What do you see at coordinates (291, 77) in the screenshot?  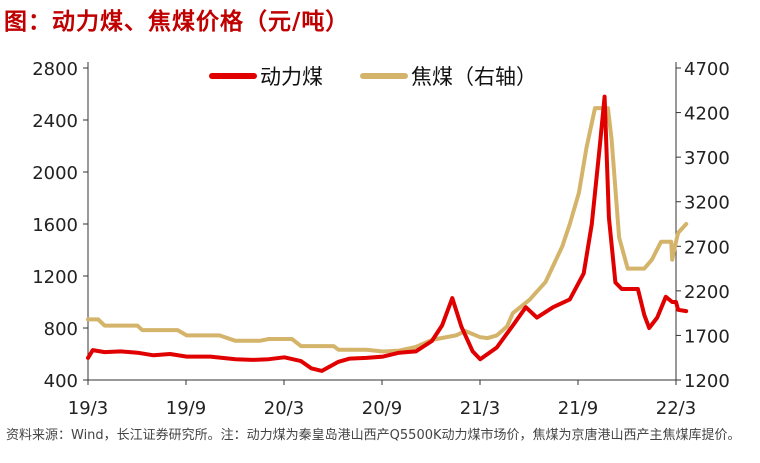 I see `legend-label: 动力煤` at bounding box center [291, 77].